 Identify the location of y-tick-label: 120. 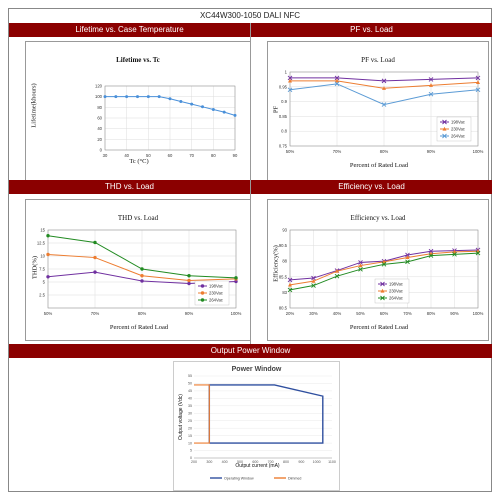
(99, 86).